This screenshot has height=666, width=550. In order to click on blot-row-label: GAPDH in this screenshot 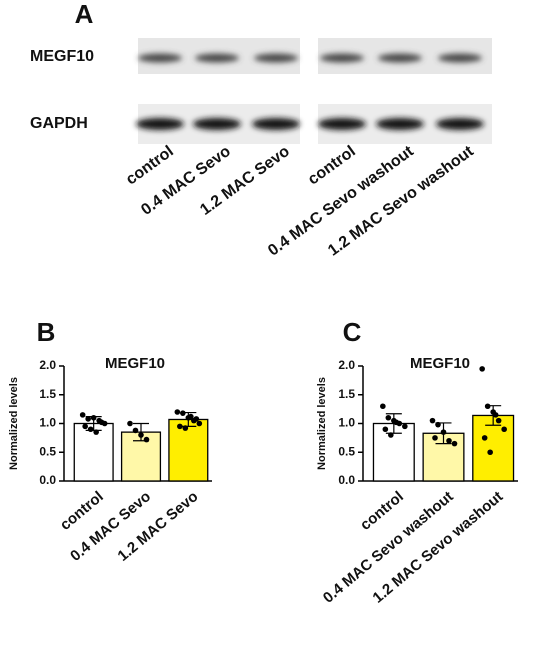, I will do `click(59, 123)`.